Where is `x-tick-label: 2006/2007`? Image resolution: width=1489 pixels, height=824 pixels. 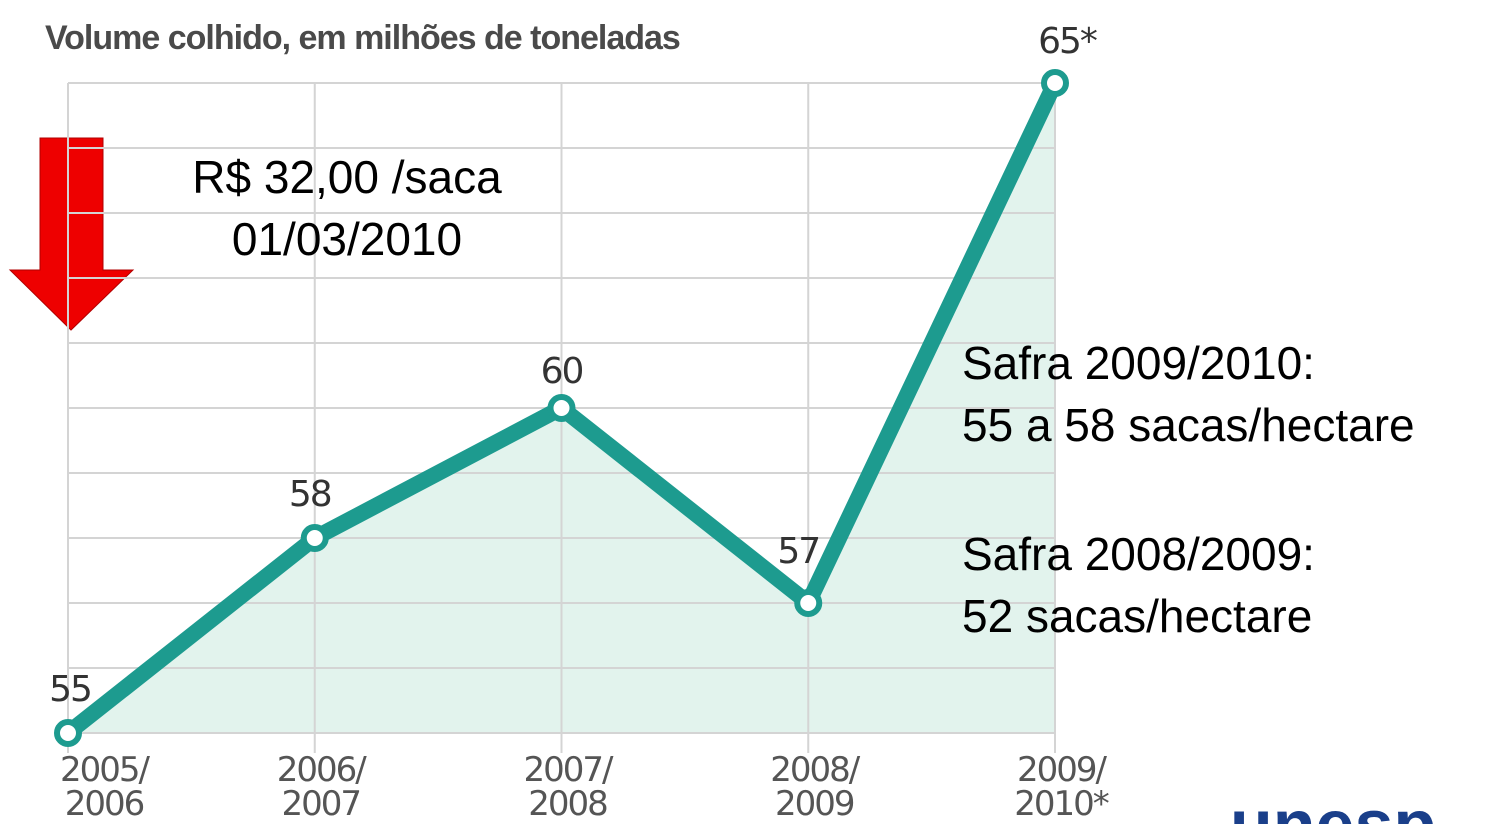 x-tick-label: 2006/2007 is located at coordinates (322, 787).